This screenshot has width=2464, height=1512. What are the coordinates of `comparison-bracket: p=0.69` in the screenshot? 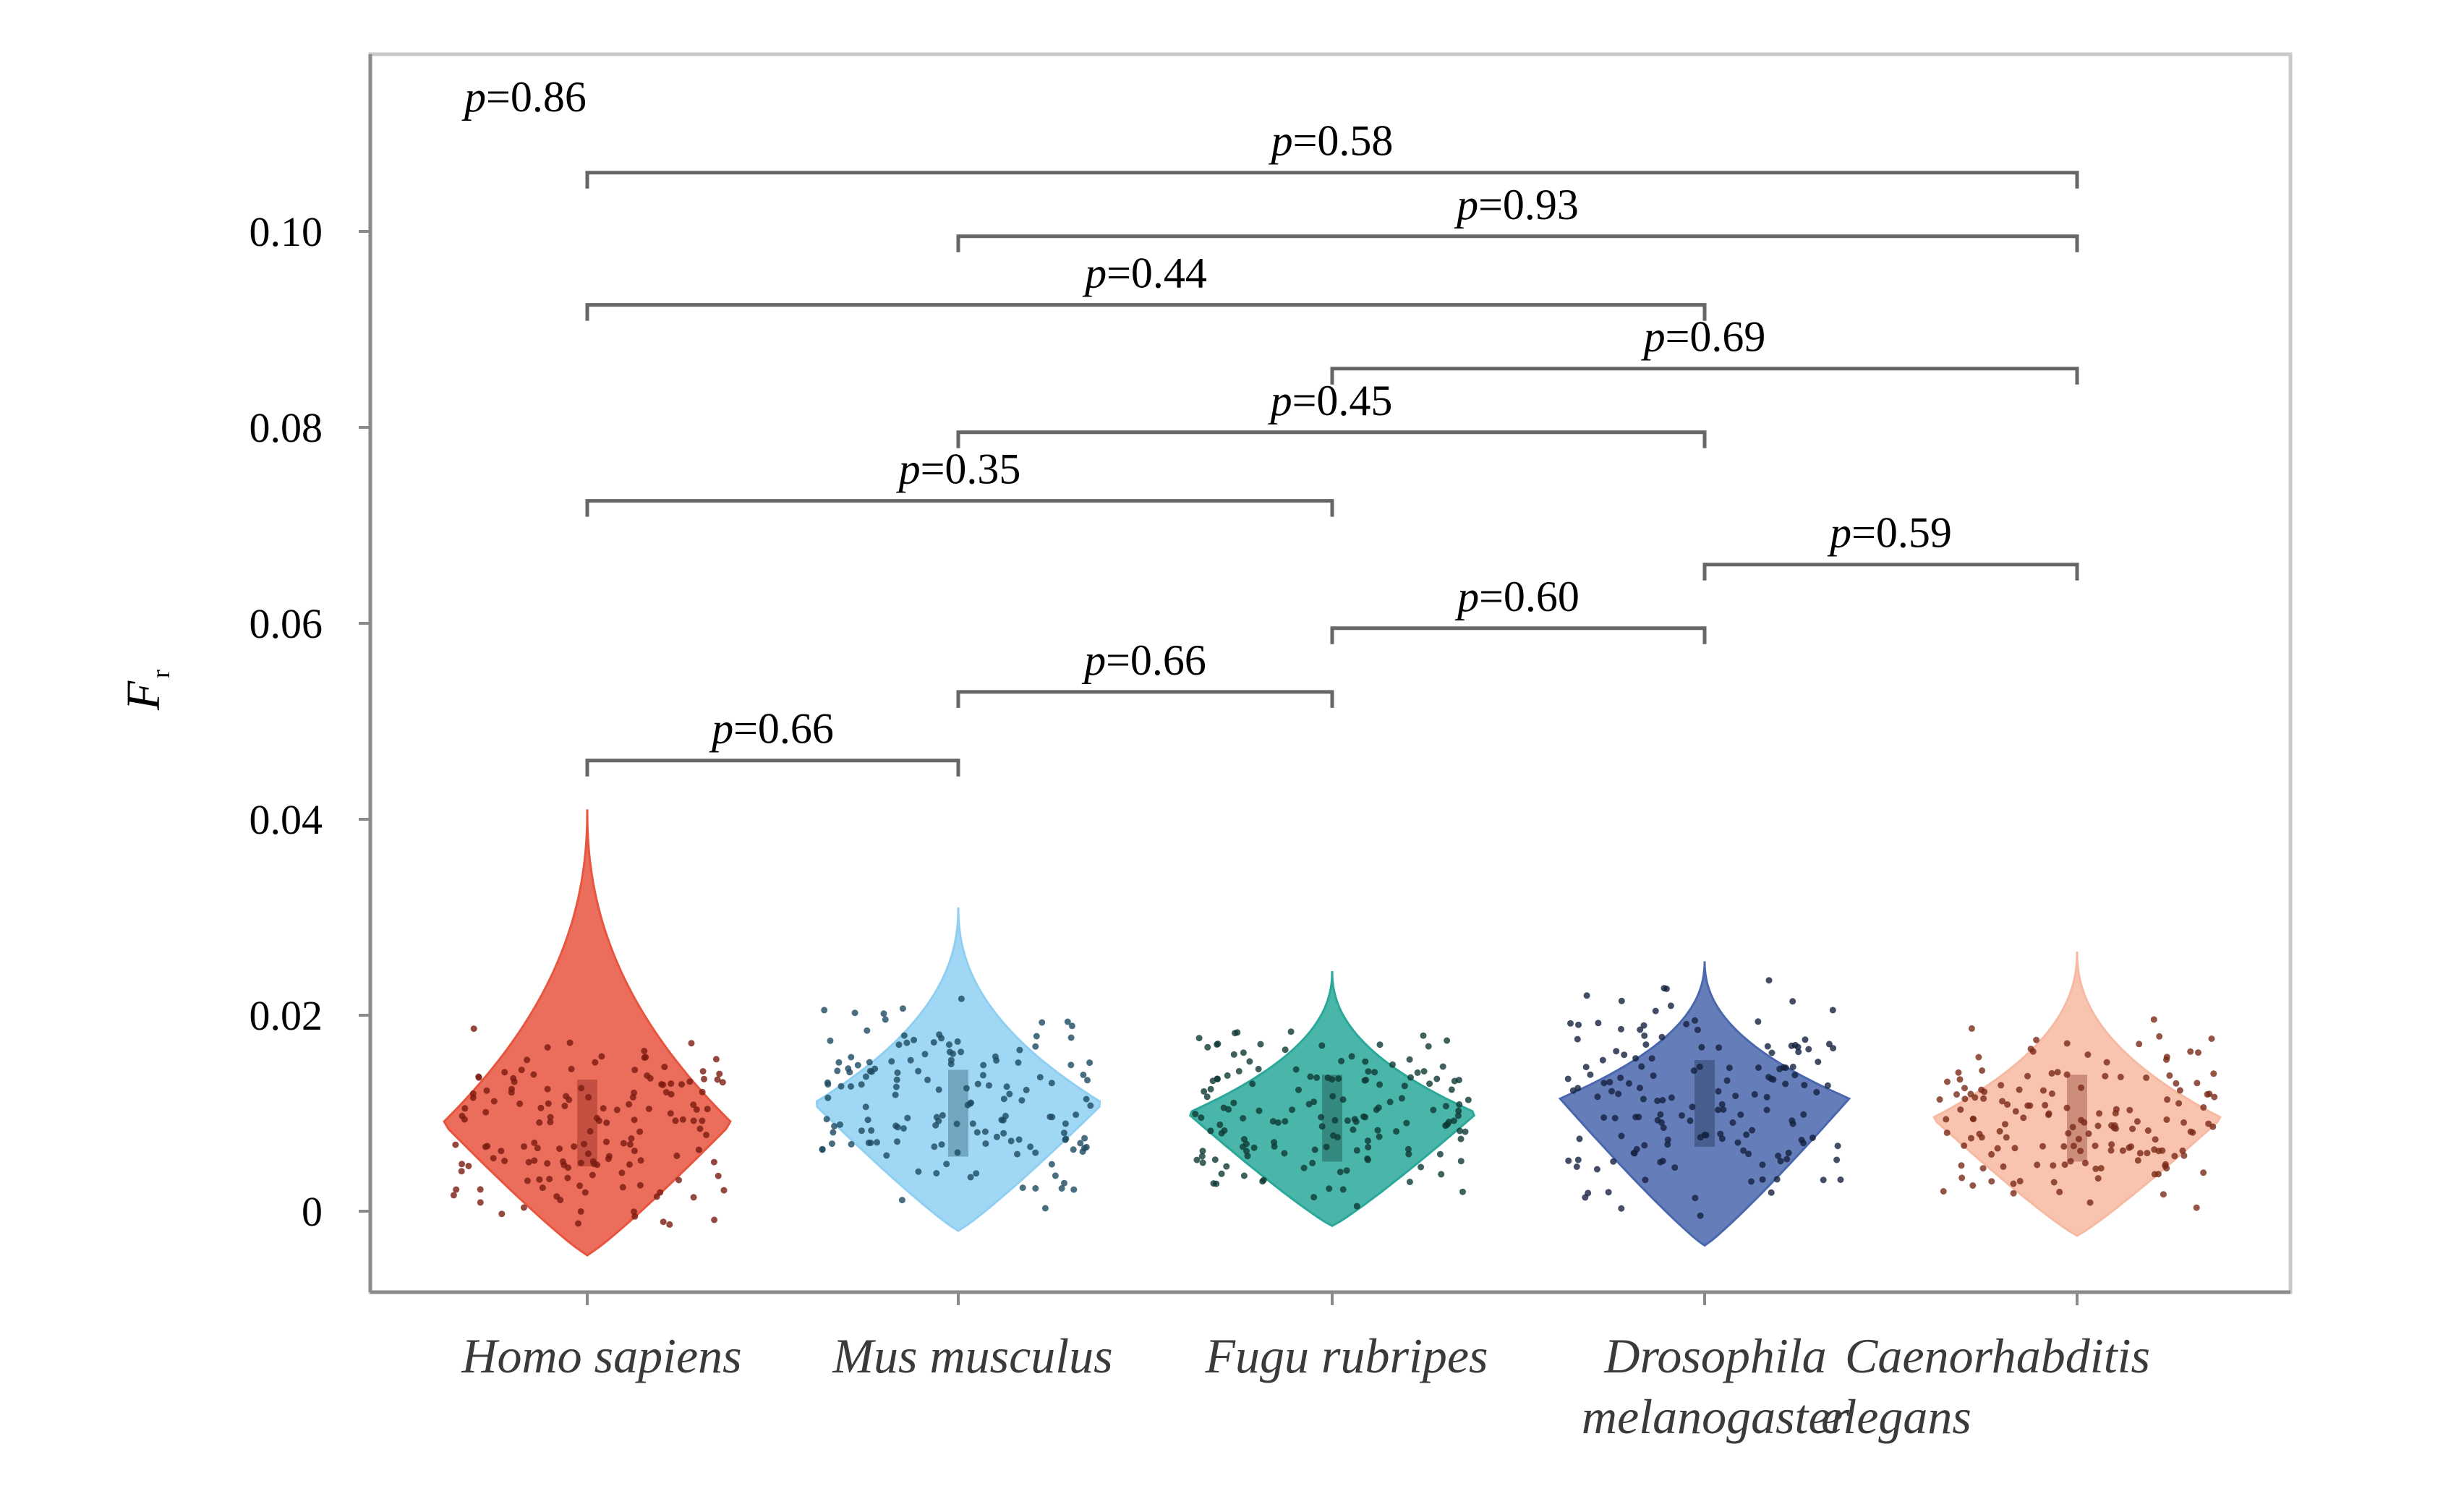 It's located at (1704, 349).